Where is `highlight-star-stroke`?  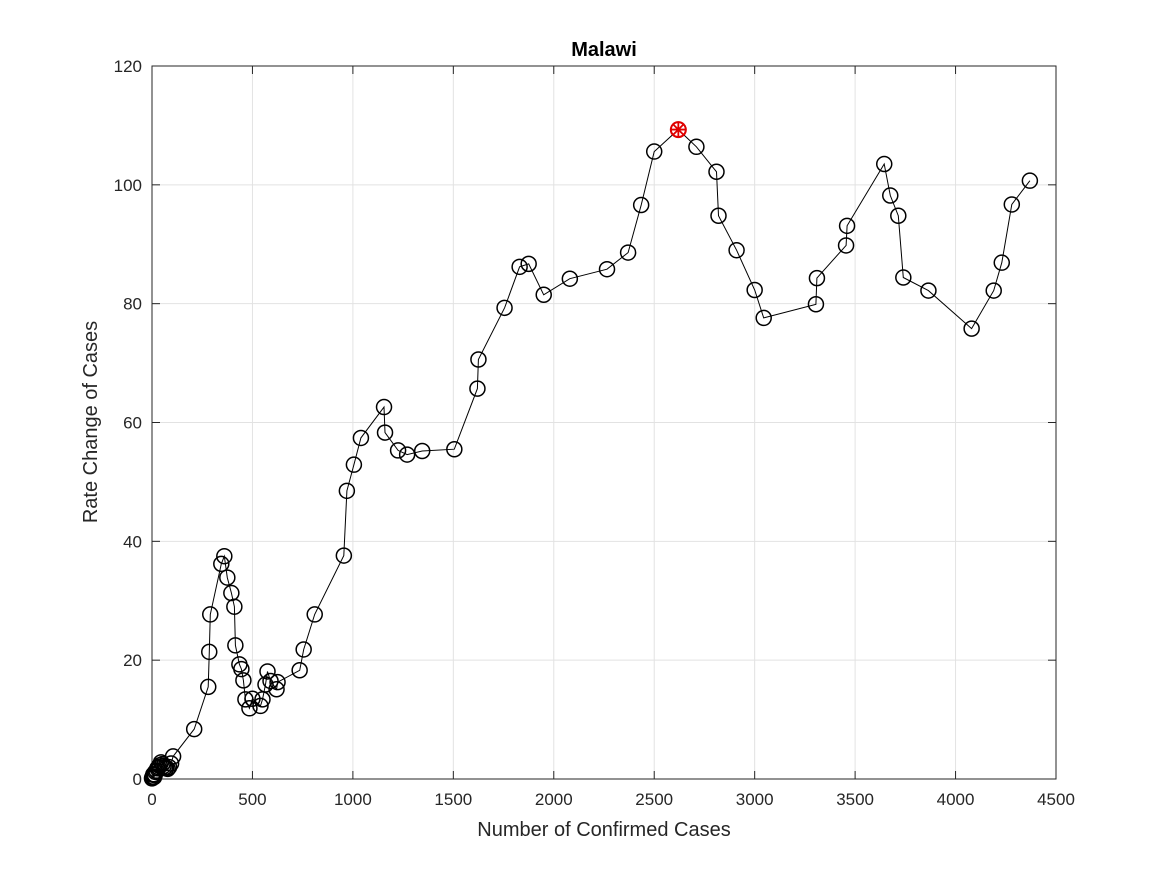
highlight-star-stroke is located at coordinates (678, 129).